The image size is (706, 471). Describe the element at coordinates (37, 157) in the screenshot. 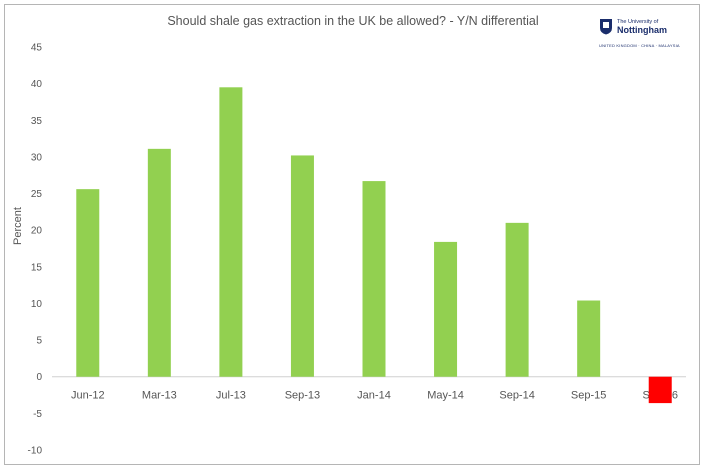

I see `y-tick-label: 30` at that location.